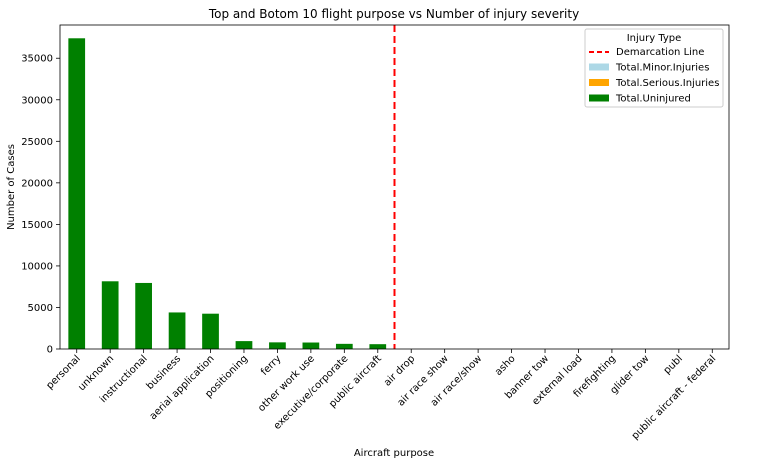 The height and width of the screenshot is (465, 764). What do you see at coordinates (244, 345) in the screenshot?
I see `bar-Total.Uninjured-5` at bounding box center [244, 345].